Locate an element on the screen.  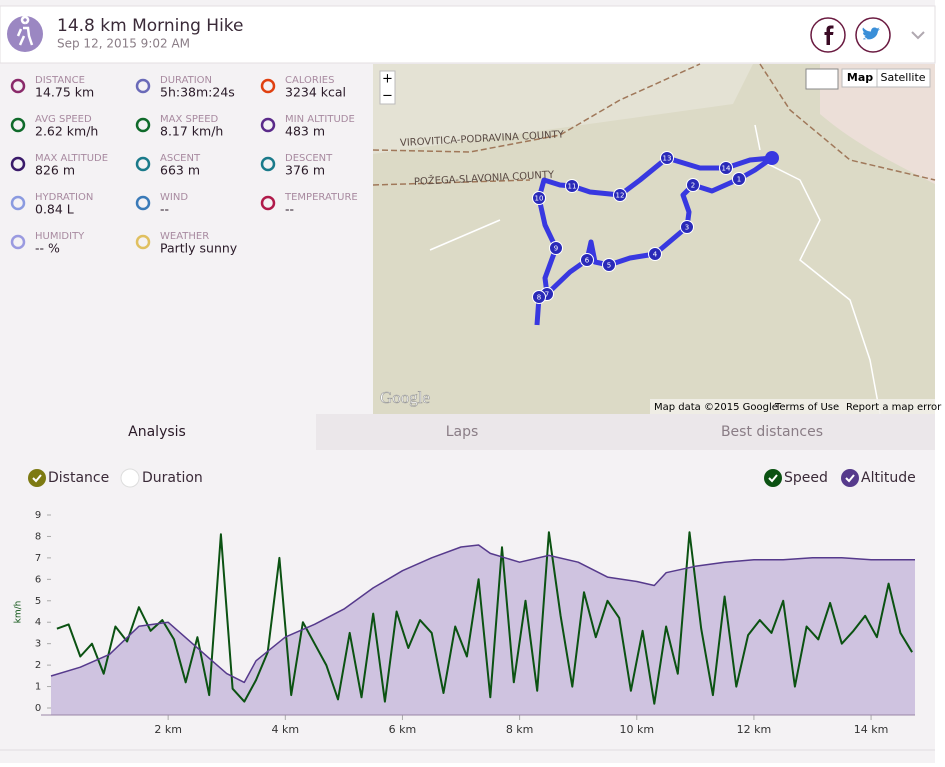
marker-label: 8 is located at coordinates (539, 298).